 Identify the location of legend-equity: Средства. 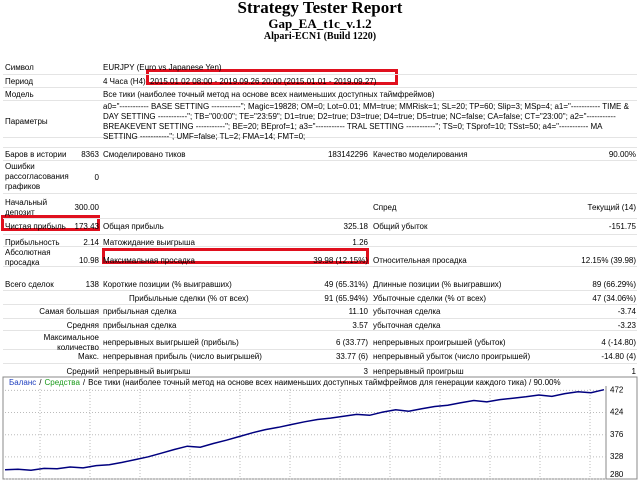
(62, 382).